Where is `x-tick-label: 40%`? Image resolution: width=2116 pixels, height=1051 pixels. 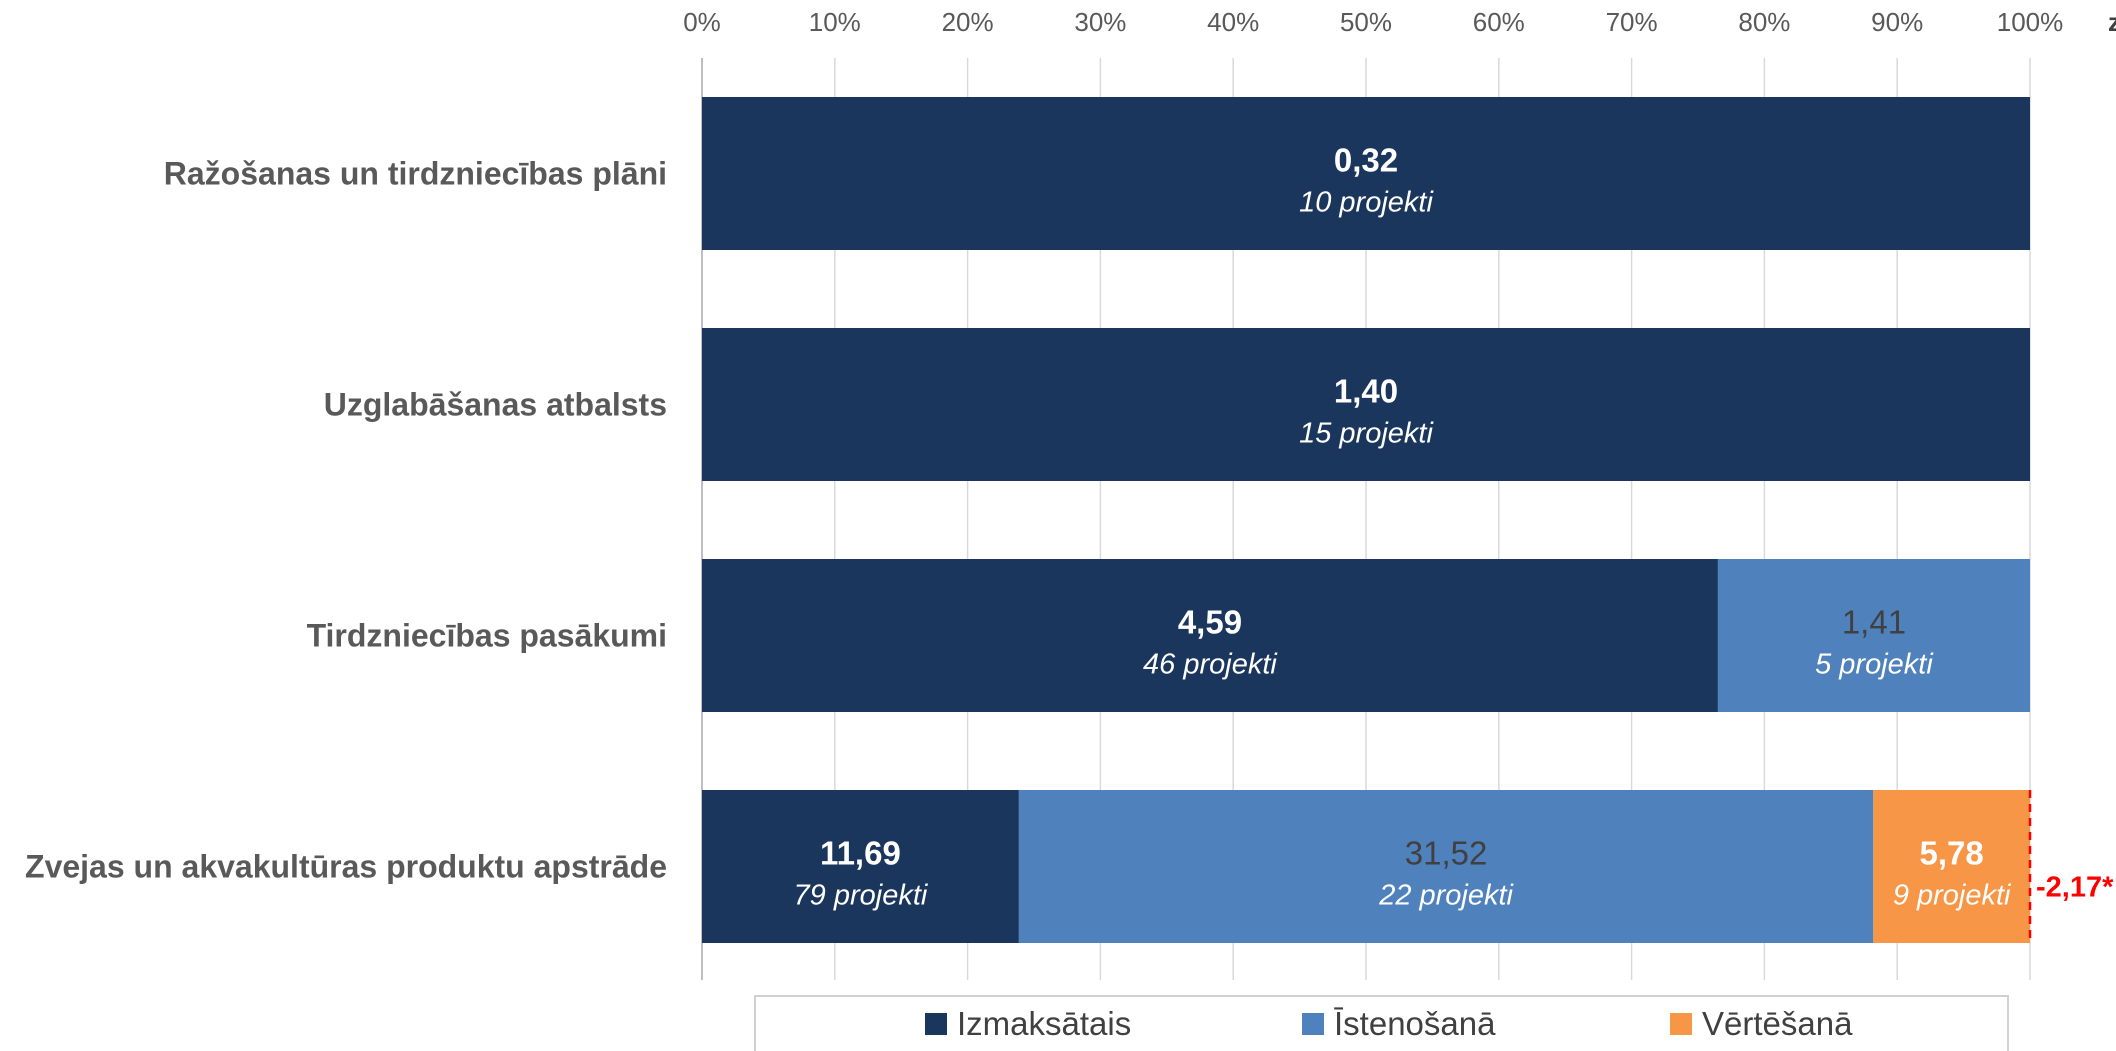
x-tick-label: 40% is located at coordinates (1233, 22).